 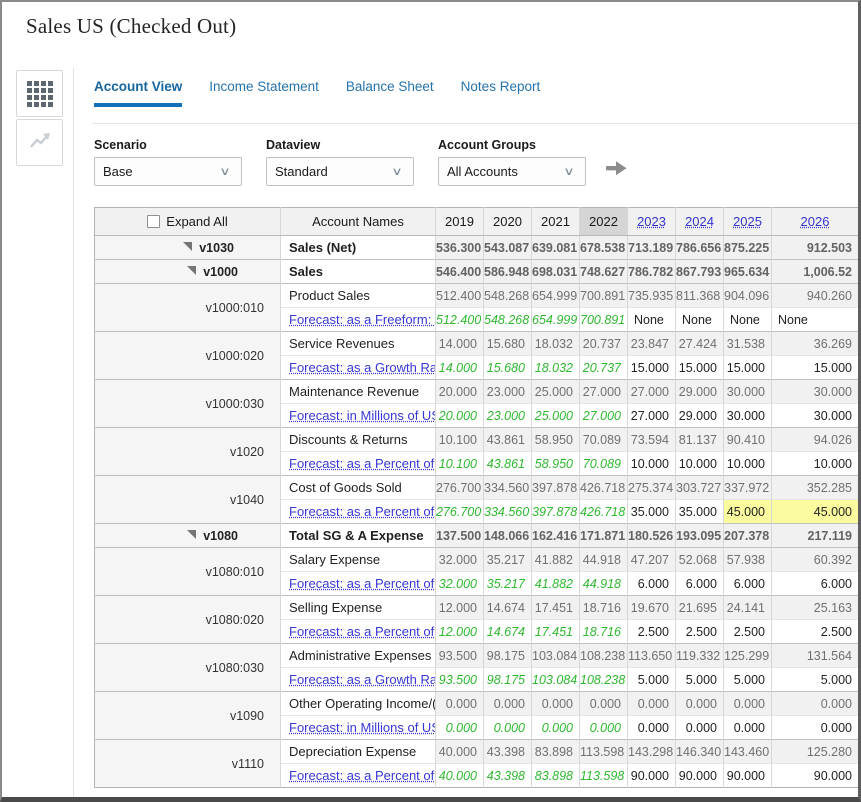 What do you see at coordinates (362, 775) in the screenshot?
I see `forecast-link: Forecast: as a Percent of D` at bounding box center [362, 775].